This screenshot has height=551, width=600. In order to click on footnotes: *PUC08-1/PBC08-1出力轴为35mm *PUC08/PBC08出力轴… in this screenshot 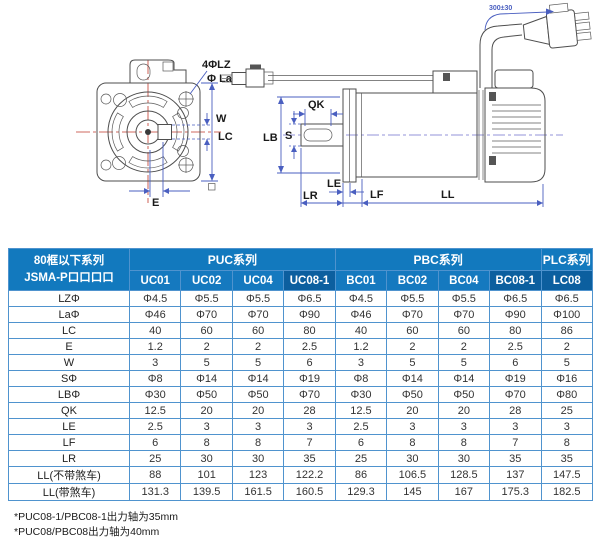, I will do `click(307, 525)`.